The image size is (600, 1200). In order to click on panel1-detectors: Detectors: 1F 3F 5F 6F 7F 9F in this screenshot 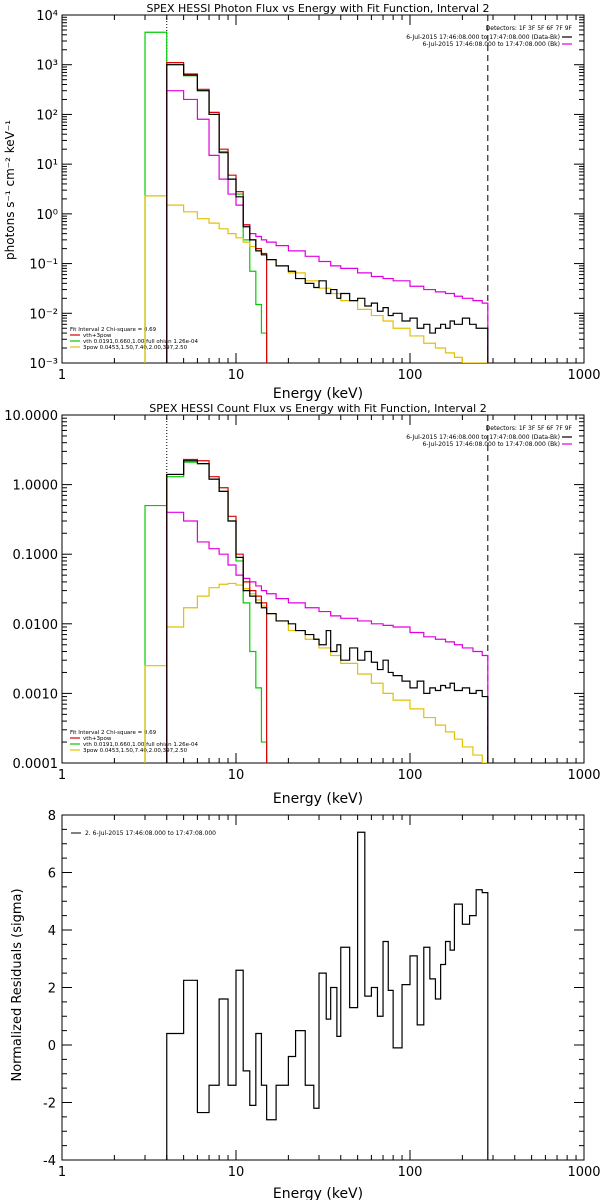, I will do `click(529, 28)`.